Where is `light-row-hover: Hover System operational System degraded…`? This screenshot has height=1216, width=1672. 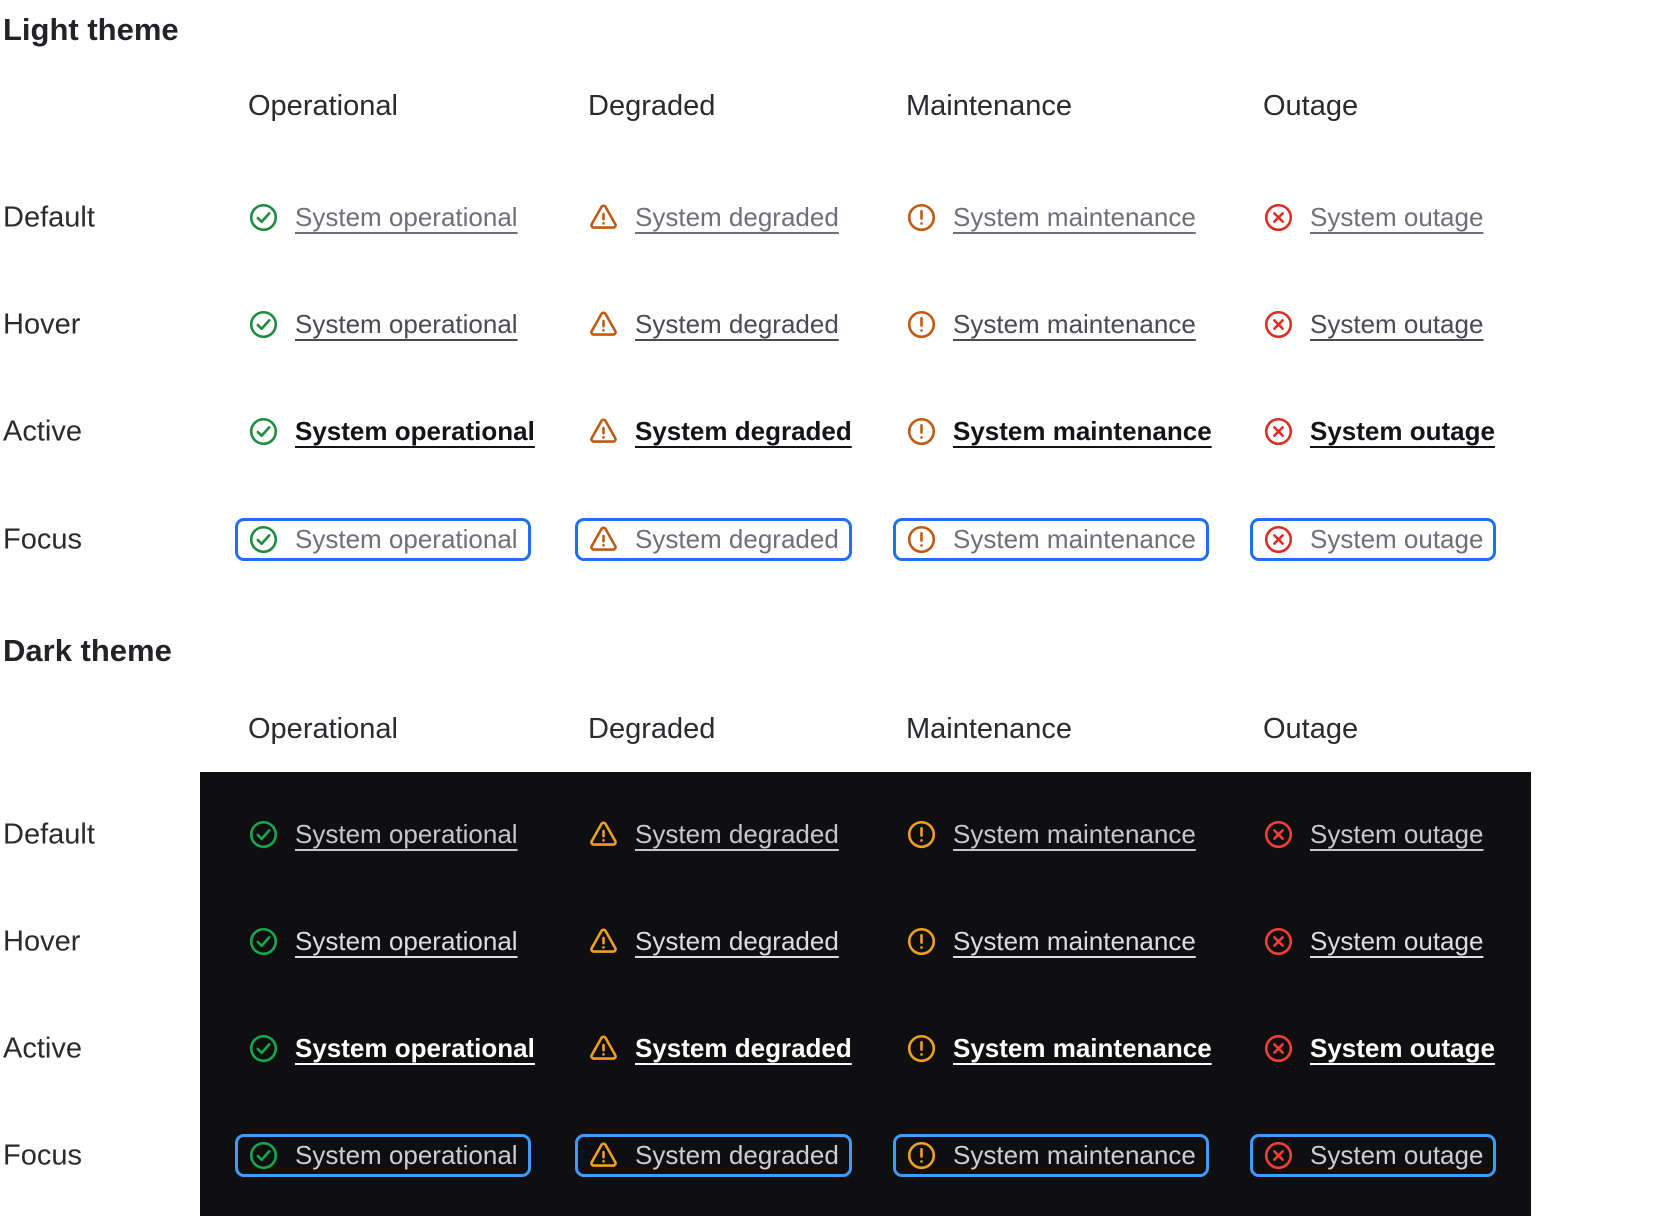 light-row-hover: Hover System operational System degraded… is located at coordinates (836, 324).